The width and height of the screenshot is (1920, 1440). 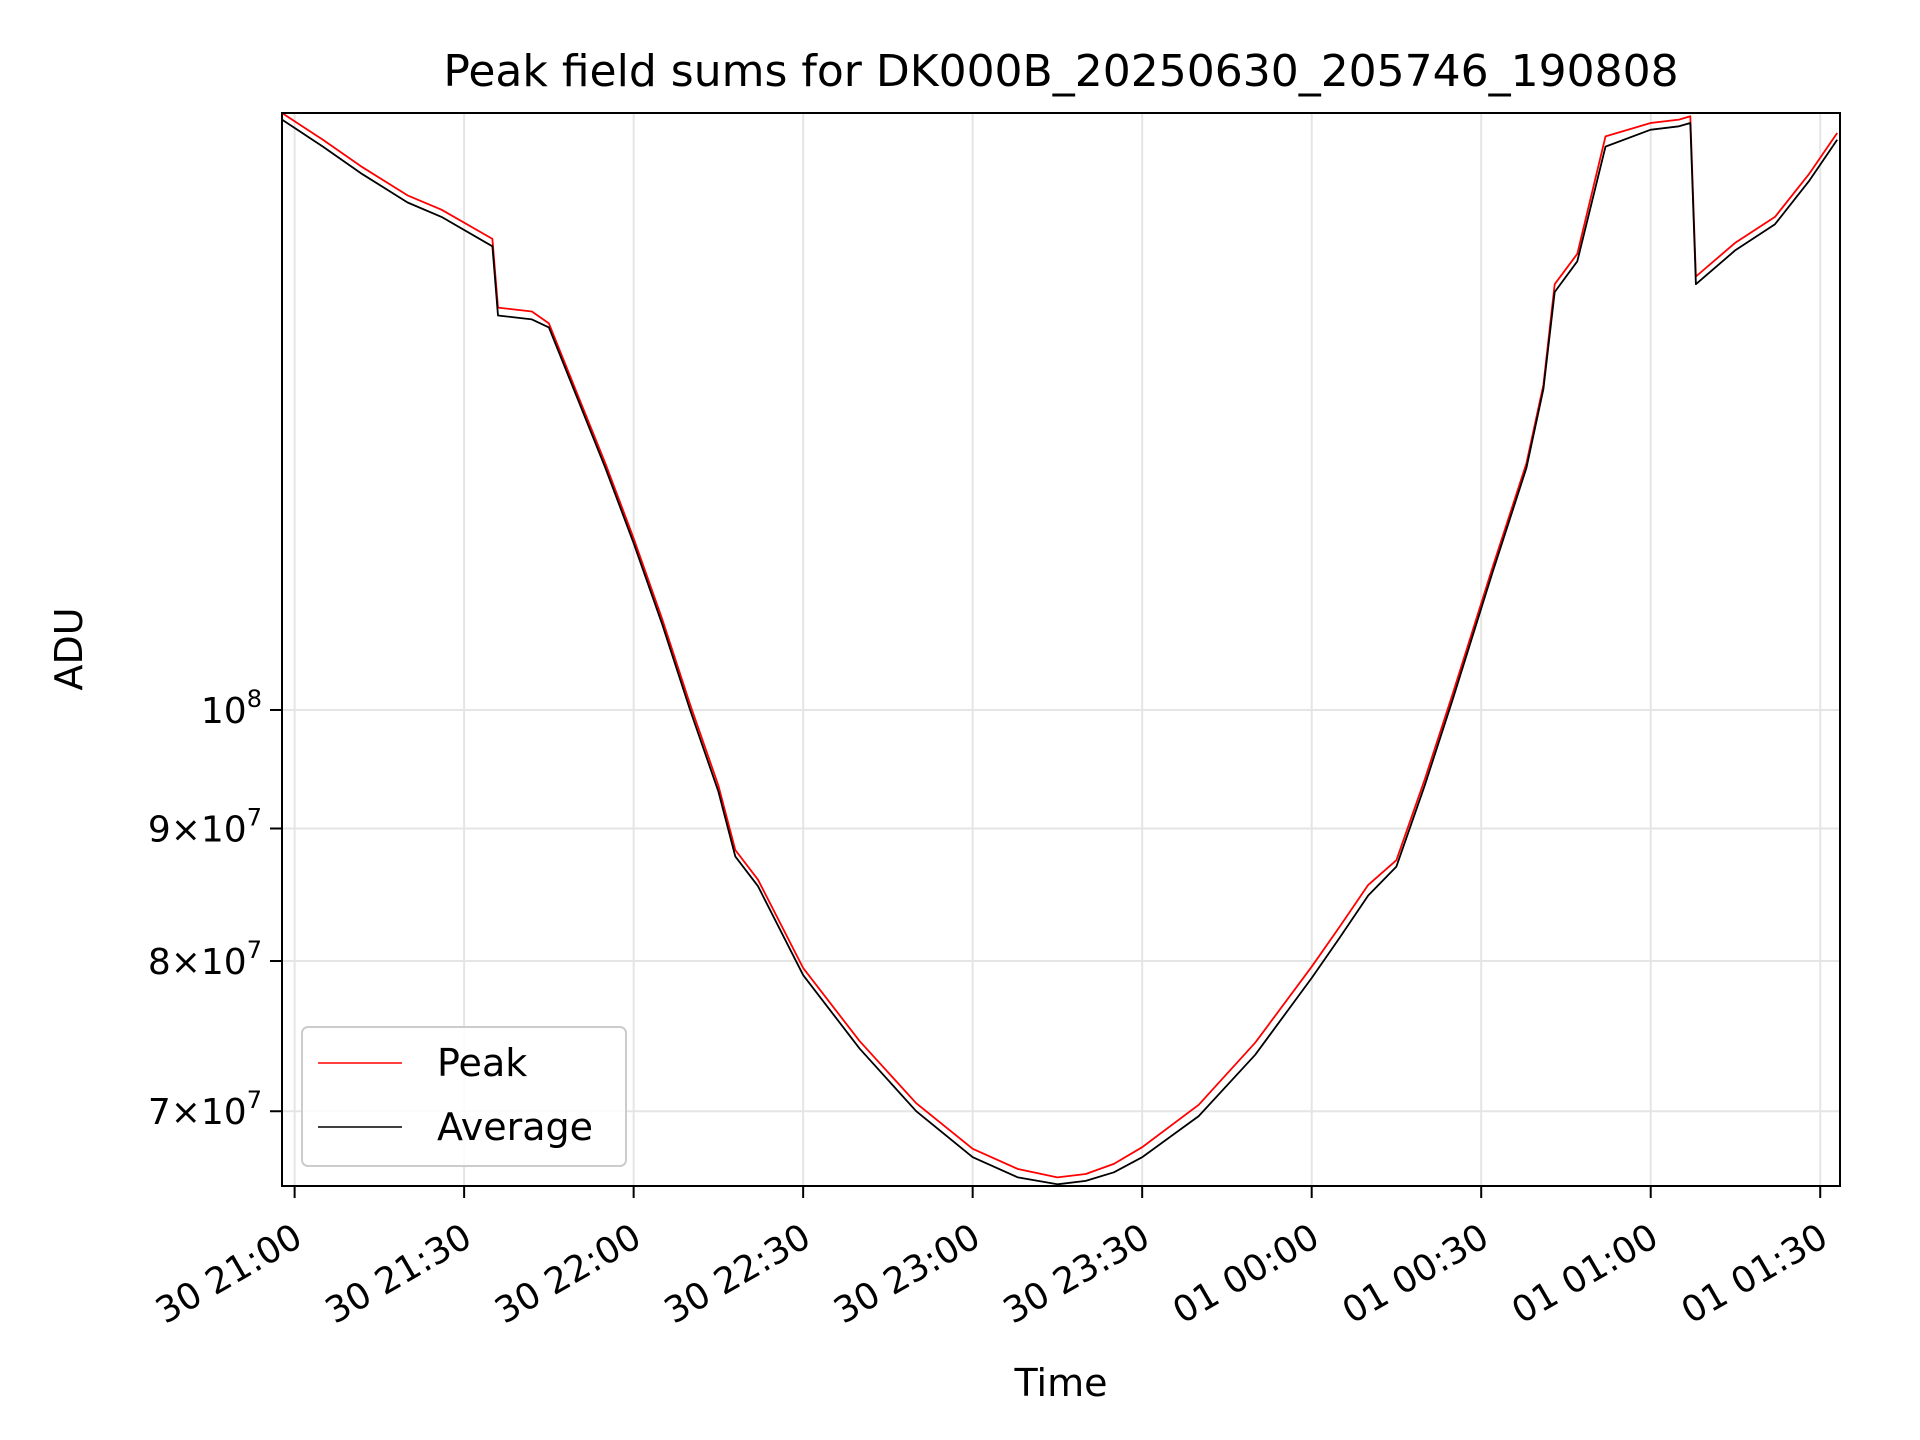 What do you see at coordinates (205, 827) in the screenshot?
I see `y-tick-label: 9×107` at bounding box center [205, 827].